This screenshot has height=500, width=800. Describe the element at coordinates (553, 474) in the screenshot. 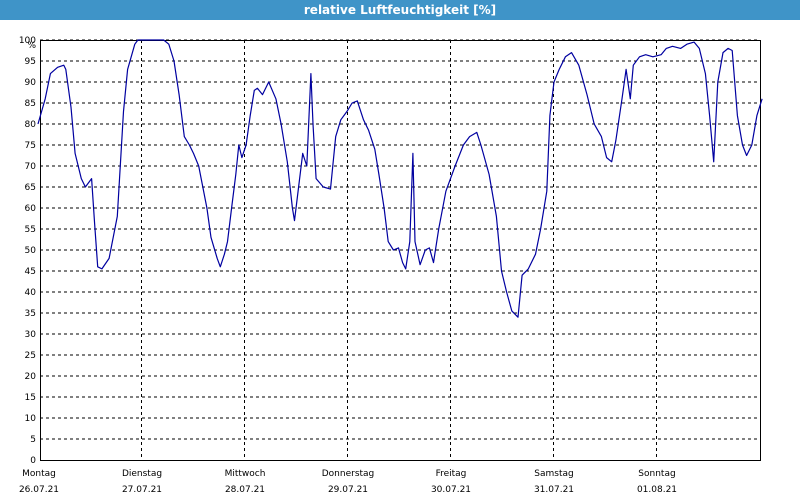

I see `x-weekday-label: Samstag` at that location.